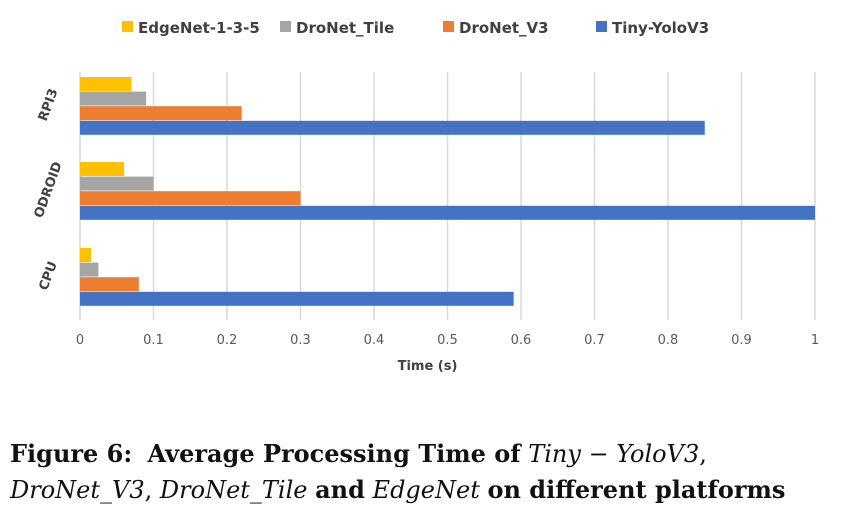 This screenshot has height=522, width=860. What do you see at coordinates (300, 340) in the screenshot?
I see `x-tick-label: 0.3` at bounding box center [300, 340].